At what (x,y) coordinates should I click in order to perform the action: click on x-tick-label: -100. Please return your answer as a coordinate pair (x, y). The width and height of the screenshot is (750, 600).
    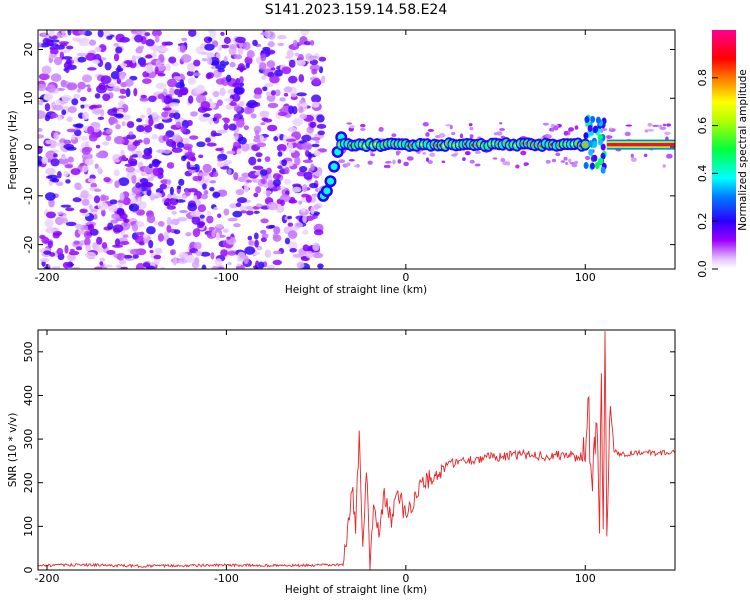
    Looking at the image, I should click on (226, 578).